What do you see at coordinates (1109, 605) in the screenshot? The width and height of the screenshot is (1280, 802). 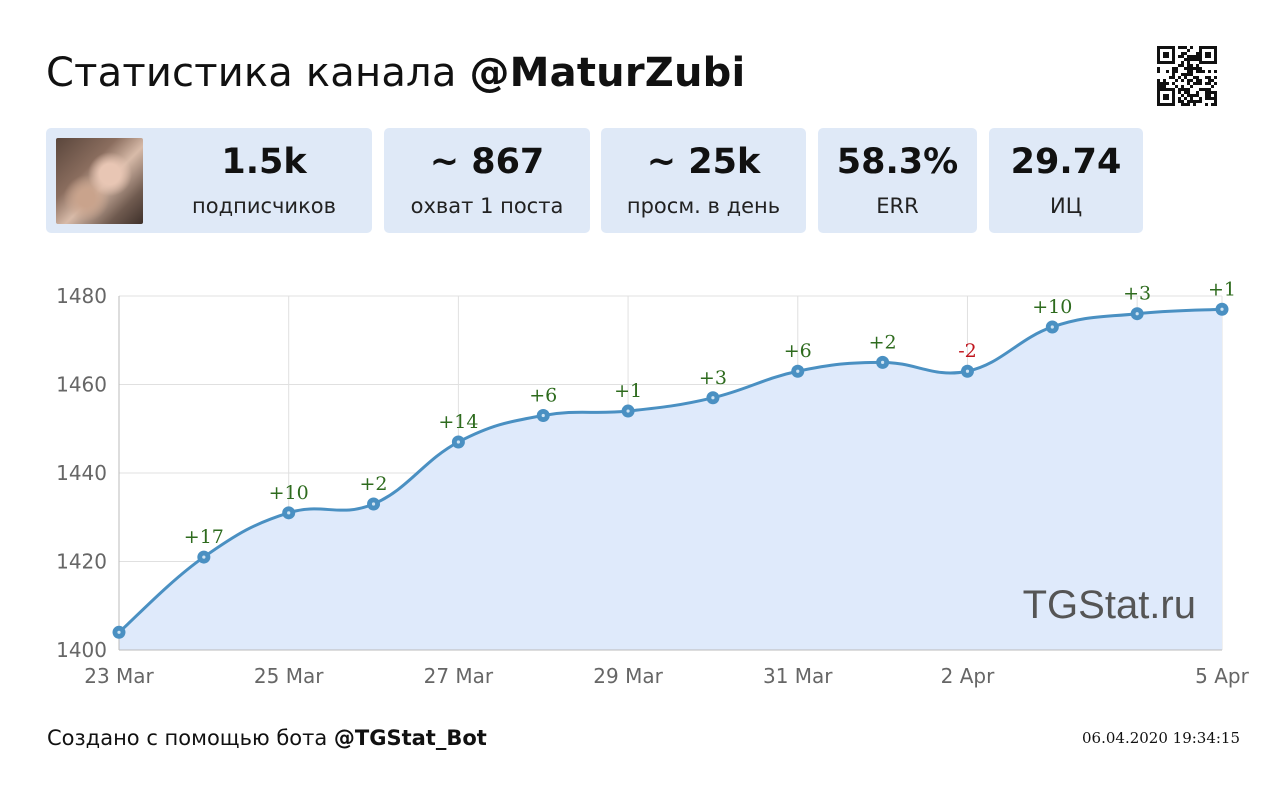 I see `watermark-label: TGStat.ru` at bounding box center [1109, 605].